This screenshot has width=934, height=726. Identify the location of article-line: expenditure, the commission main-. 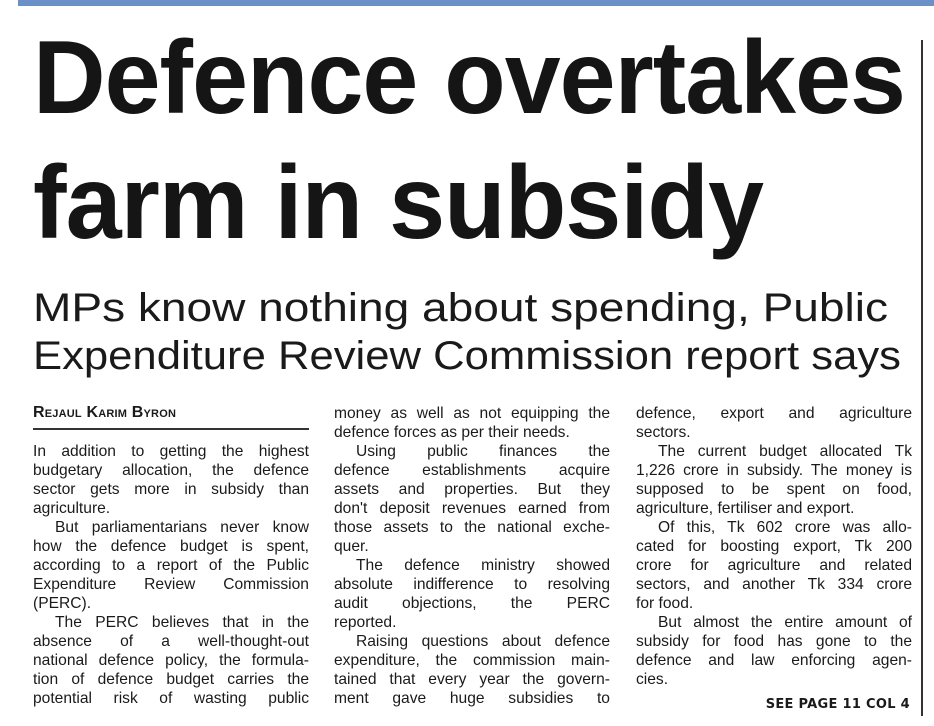
(472, 660).